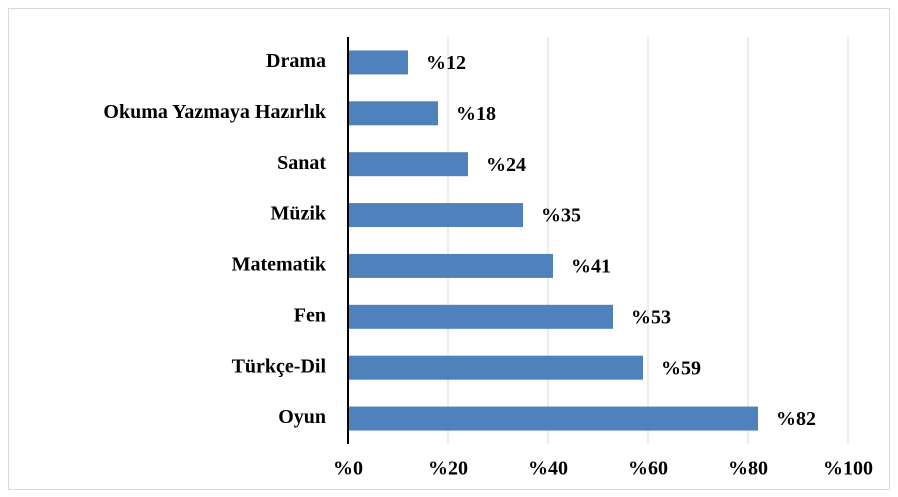  I want to click on x-tick-label: %0, so click(348, 469).